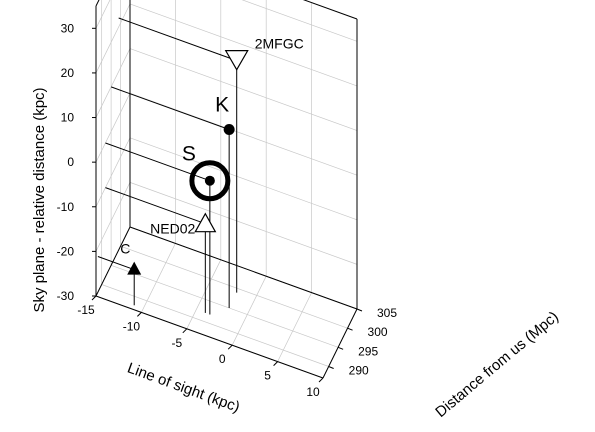 The height and width of the screenshot is (432, 595). What do you see at coordinates (222, 105) in the screenshot?
I see `point-label: K` at bounding box center [222, 105].